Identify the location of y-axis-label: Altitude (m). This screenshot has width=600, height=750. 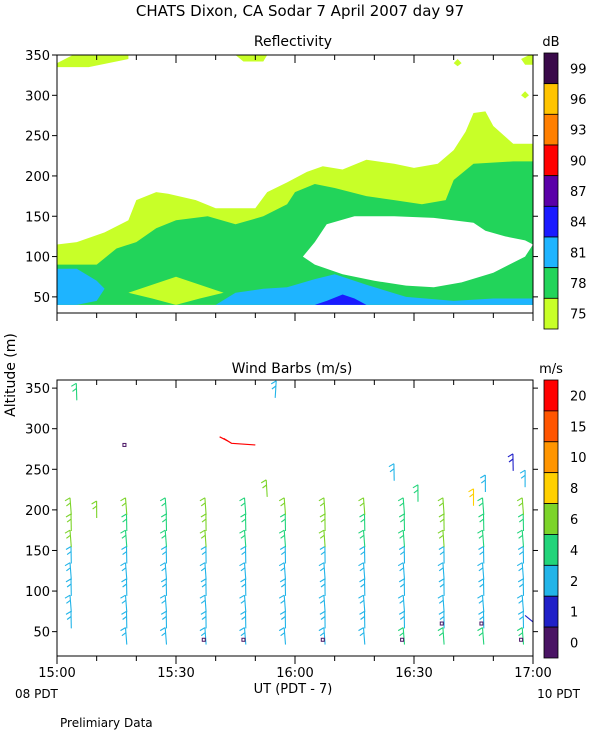
(11, 375).